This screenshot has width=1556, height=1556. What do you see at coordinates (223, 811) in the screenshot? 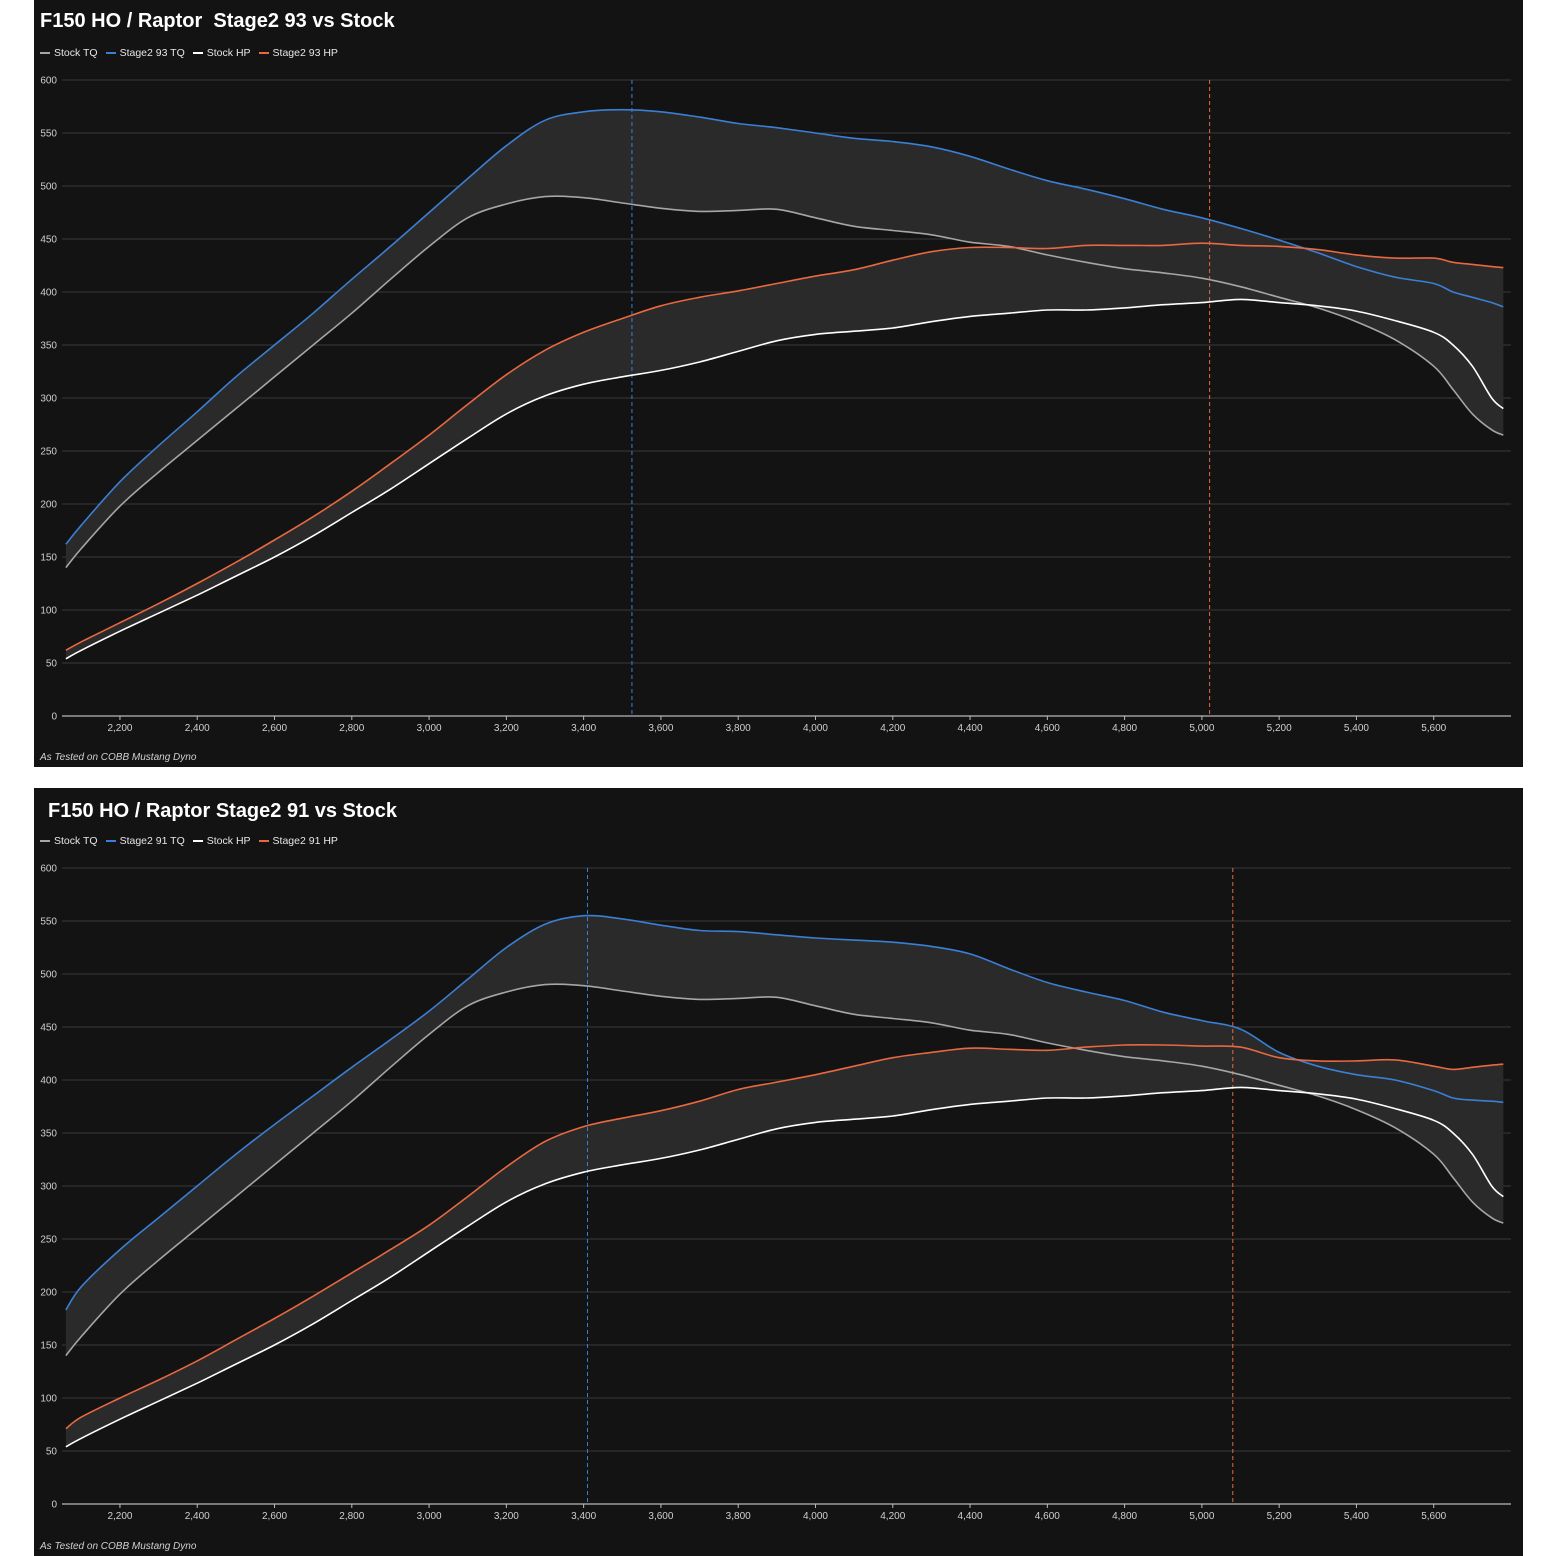
I see `chart-title: F150 HO / Raptor Stage2 91 vs Stock` at bounding box center [223, 811].